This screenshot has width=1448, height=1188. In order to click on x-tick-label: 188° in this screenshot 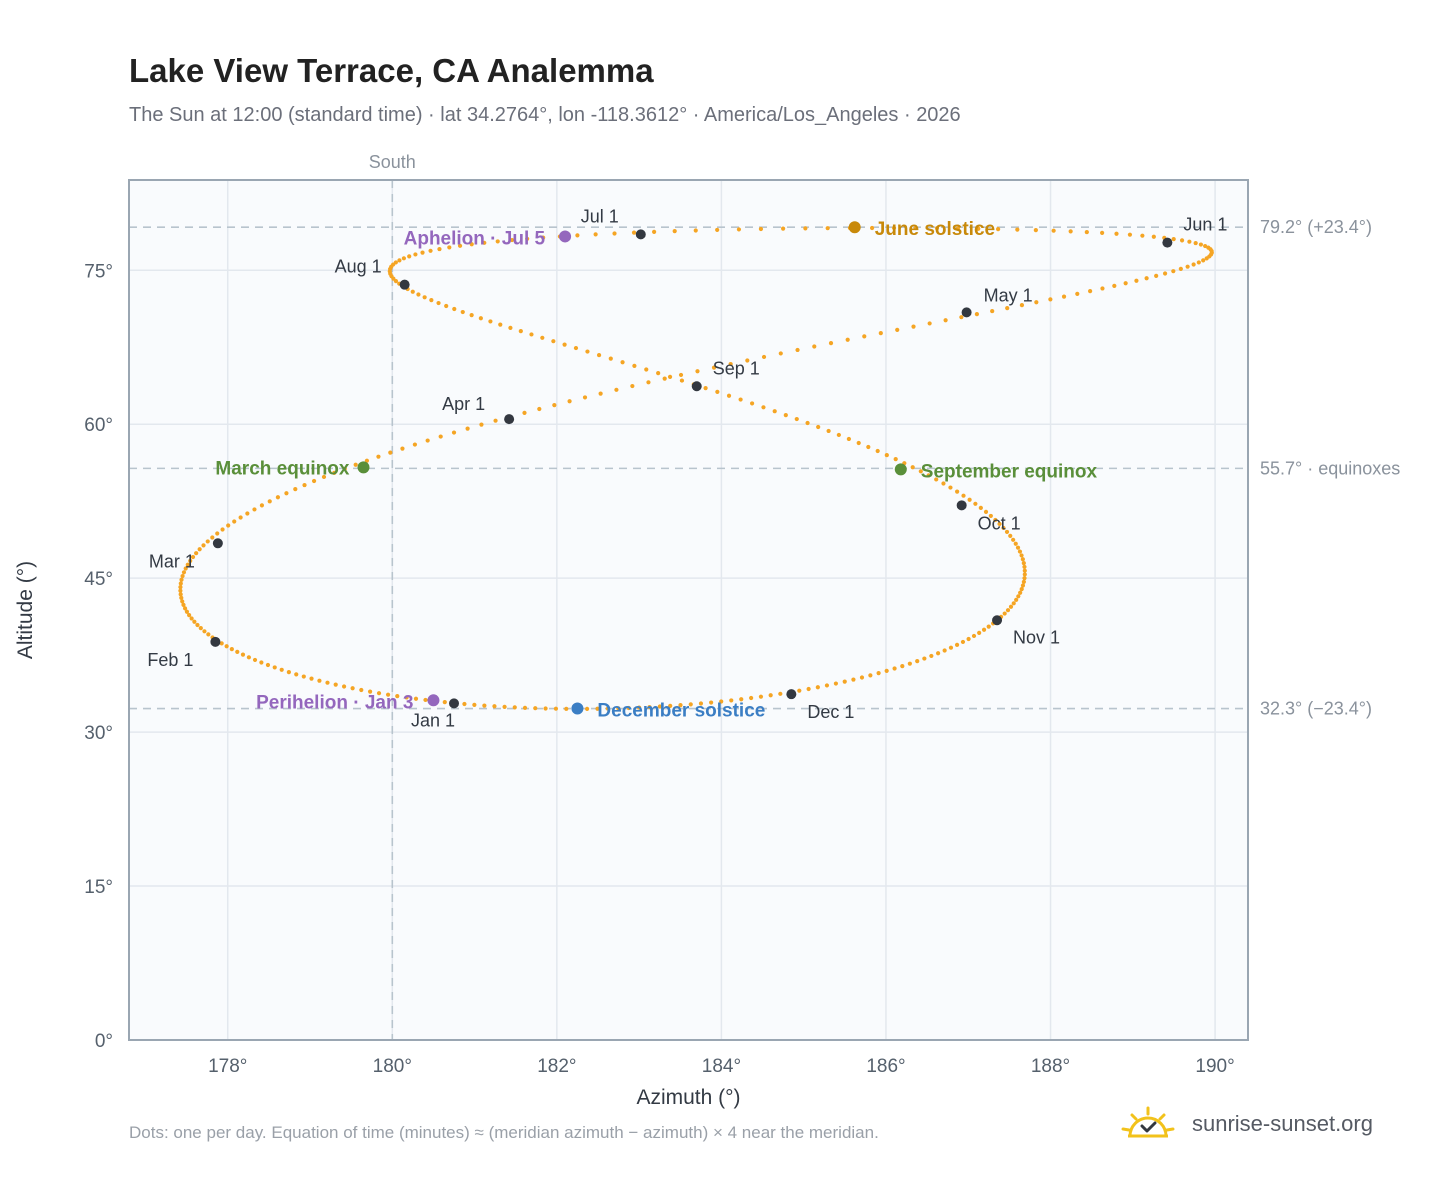, I will do `click(1050, 1066)`.